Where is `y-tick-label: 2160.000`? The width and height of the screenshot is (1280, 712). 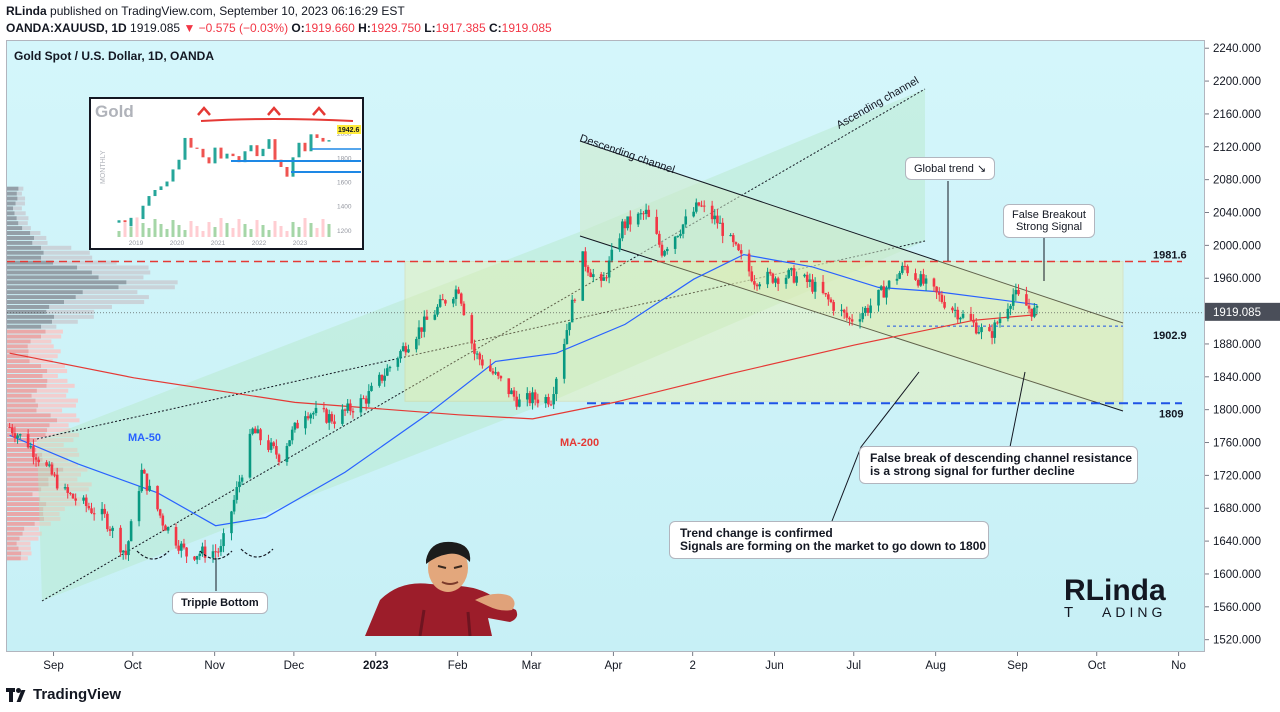
y-tick-label: 2160.000 is located at coordinates (1237, 115).